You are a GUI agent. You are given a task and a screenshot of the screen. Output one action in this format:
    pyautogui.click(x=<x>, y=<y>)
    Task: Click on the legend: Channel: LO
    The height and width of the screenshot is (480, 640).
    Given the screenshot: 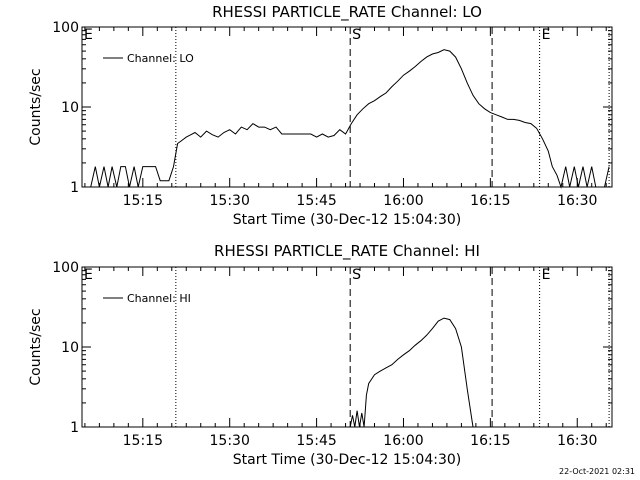 What is the action you would take?
    pyautogui.click(x=148, y=58)
    